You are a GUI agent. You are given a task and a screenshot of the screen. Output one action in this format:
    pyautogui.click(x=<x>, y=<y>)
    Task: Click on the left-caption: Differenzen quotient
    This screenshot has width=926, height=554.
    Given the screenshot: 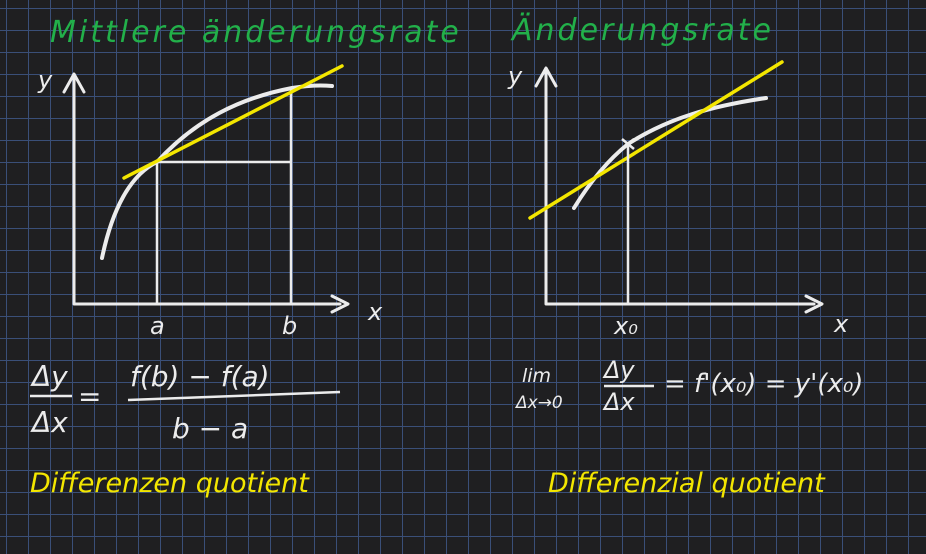 What is the action you would take?
    pyautogui.click(x=170, y=483)
    